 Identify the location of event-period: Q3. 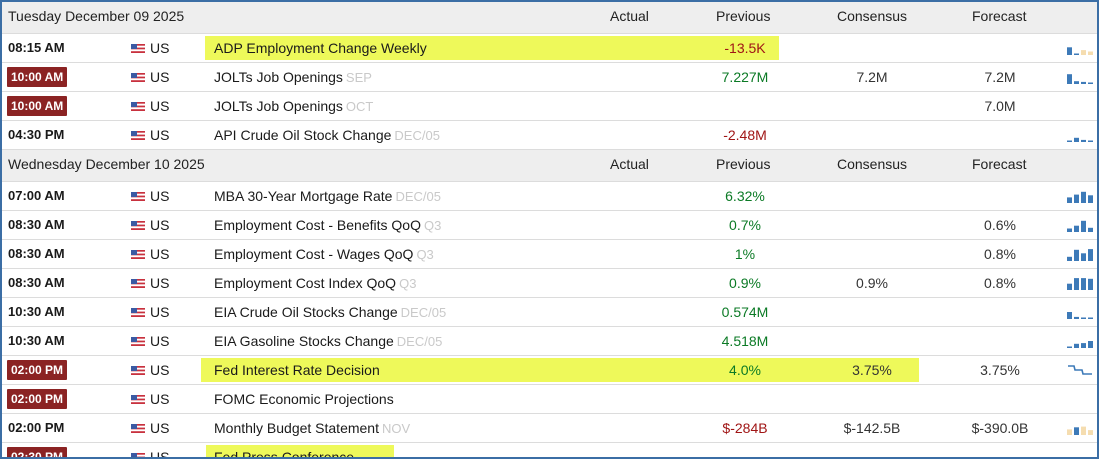
(408, 283).